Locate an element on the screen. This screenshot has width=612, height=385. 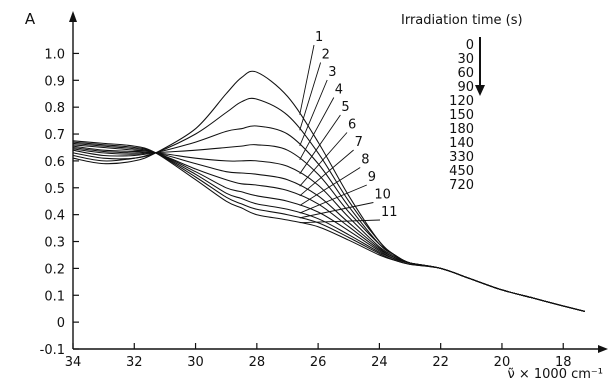
series-number-label: 1 is located at coordinates (319, 37).